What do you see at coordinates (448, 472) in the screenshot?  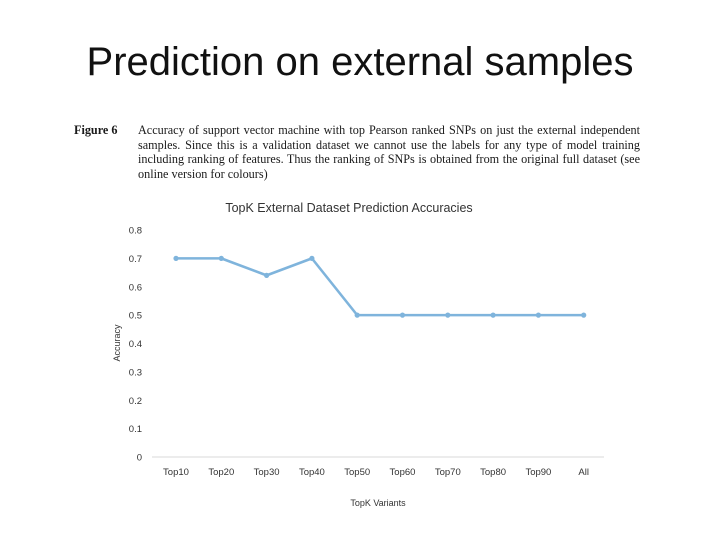 I see `x-tick-label: Top70` at bounding box center [448, 472].